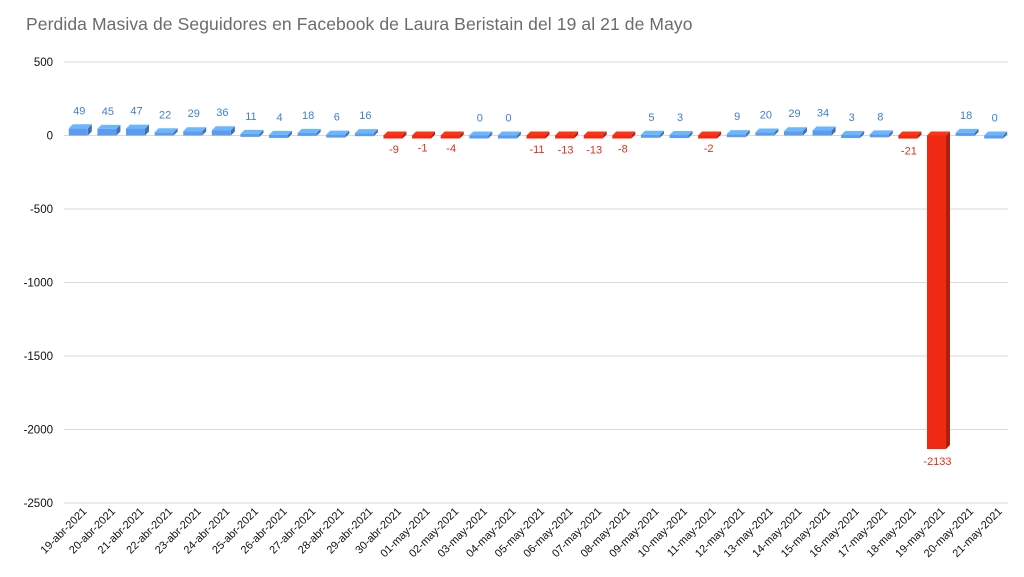 The image size is (1024, 577). What do you see at coordinates (536, 150) in the screenshot?
I see `data-label: -11` at bounding box center [536, 150].